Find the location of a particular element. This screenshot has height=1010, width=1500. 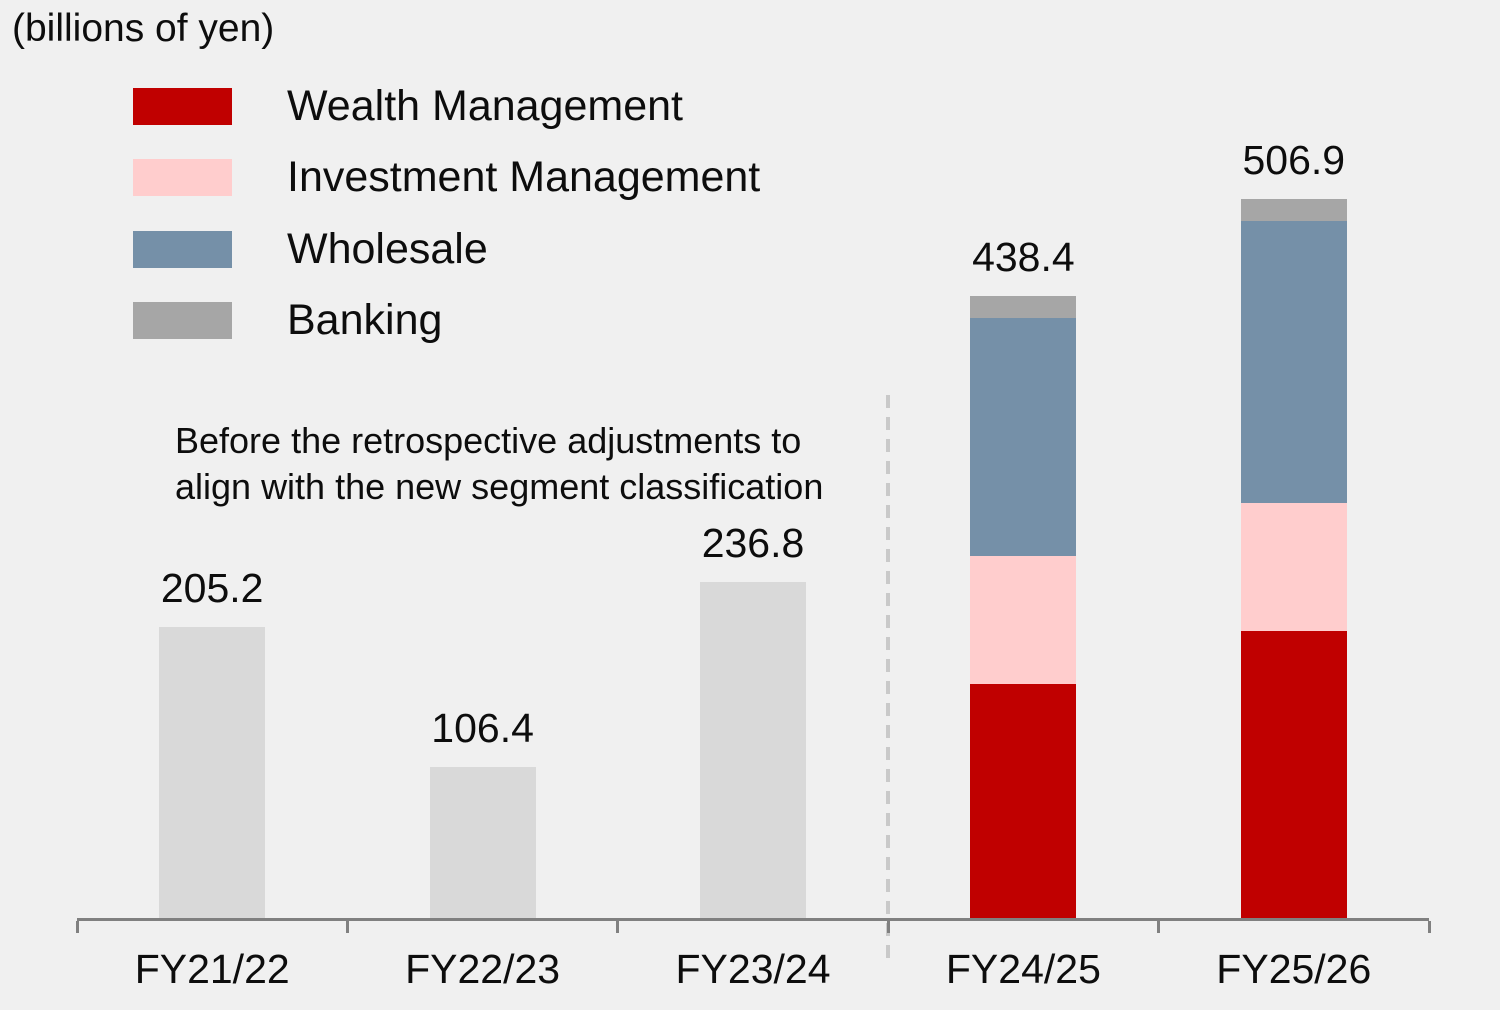

bar-total-label: 438.4 is located at coordinates (1023, 257).